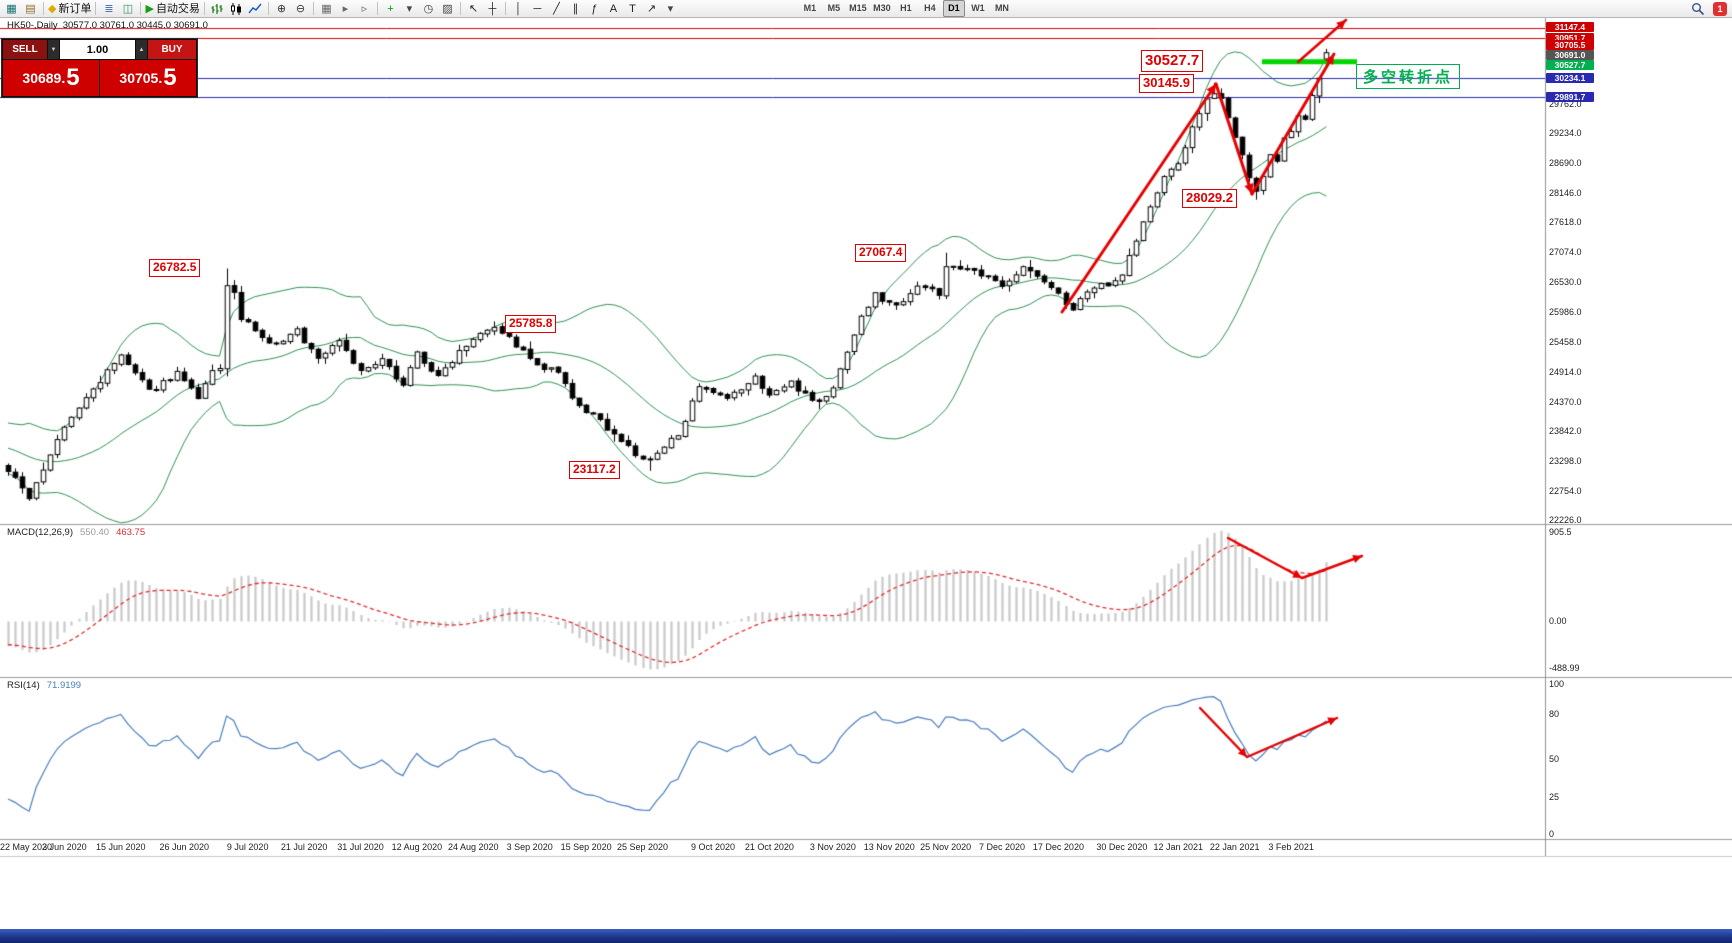  Describe the element at coordinates (428, 8) in the screenshot. I see `periods-icon: ◷` at that location.